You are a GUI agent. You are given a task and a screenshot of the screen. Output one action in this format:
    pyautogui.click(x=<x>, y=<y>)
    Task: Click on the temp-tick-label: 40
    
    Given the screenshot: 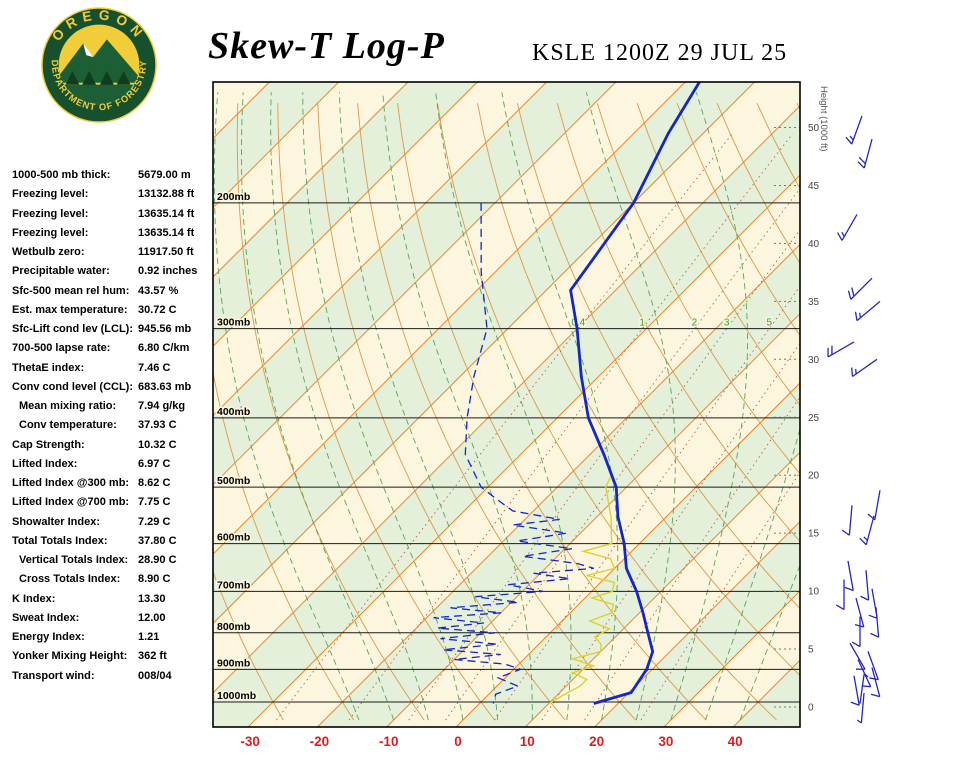 What is the action you would take?
    pyautogui.click(x=735, y=741)
    